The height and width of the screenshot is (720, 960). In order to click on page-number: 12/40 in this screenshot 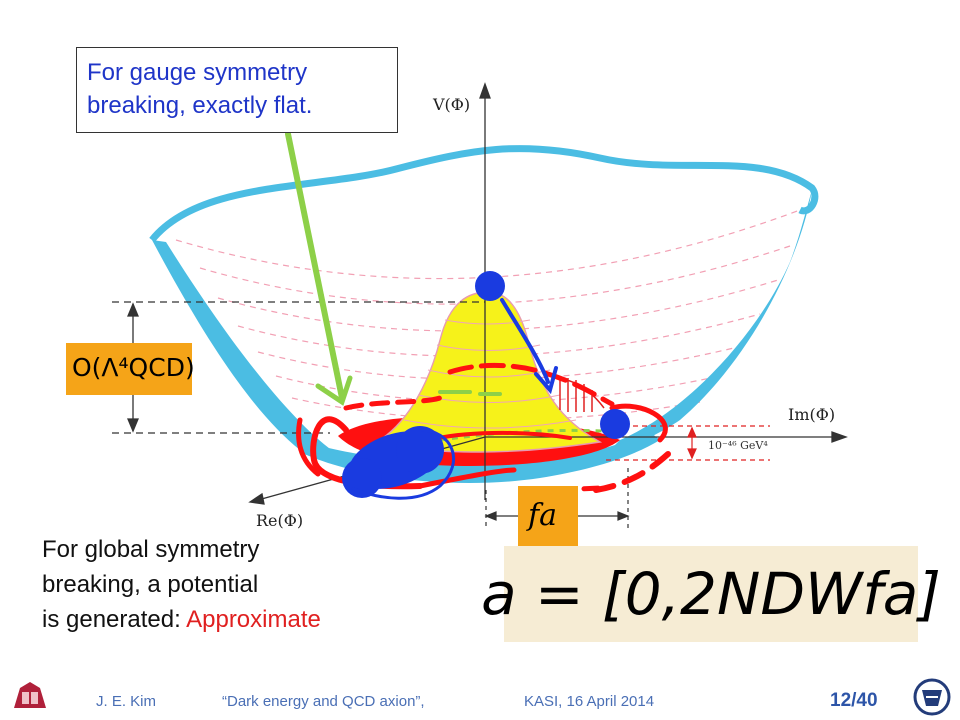, I will do `click(854, 700)`.